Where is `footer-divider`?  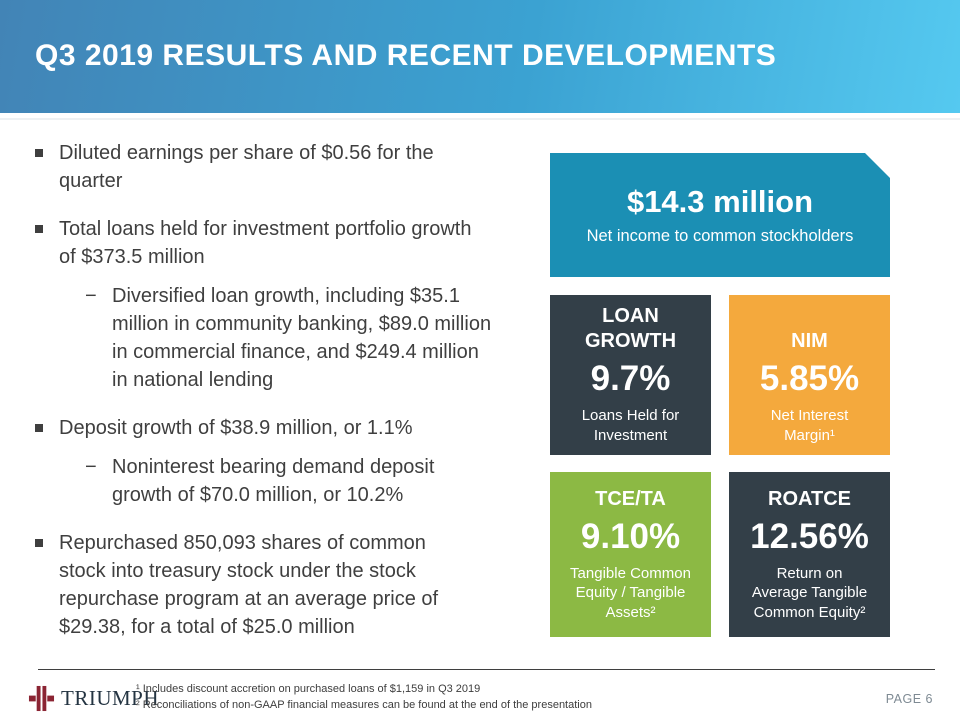 footer-divider is located at coordinates (486, 669).